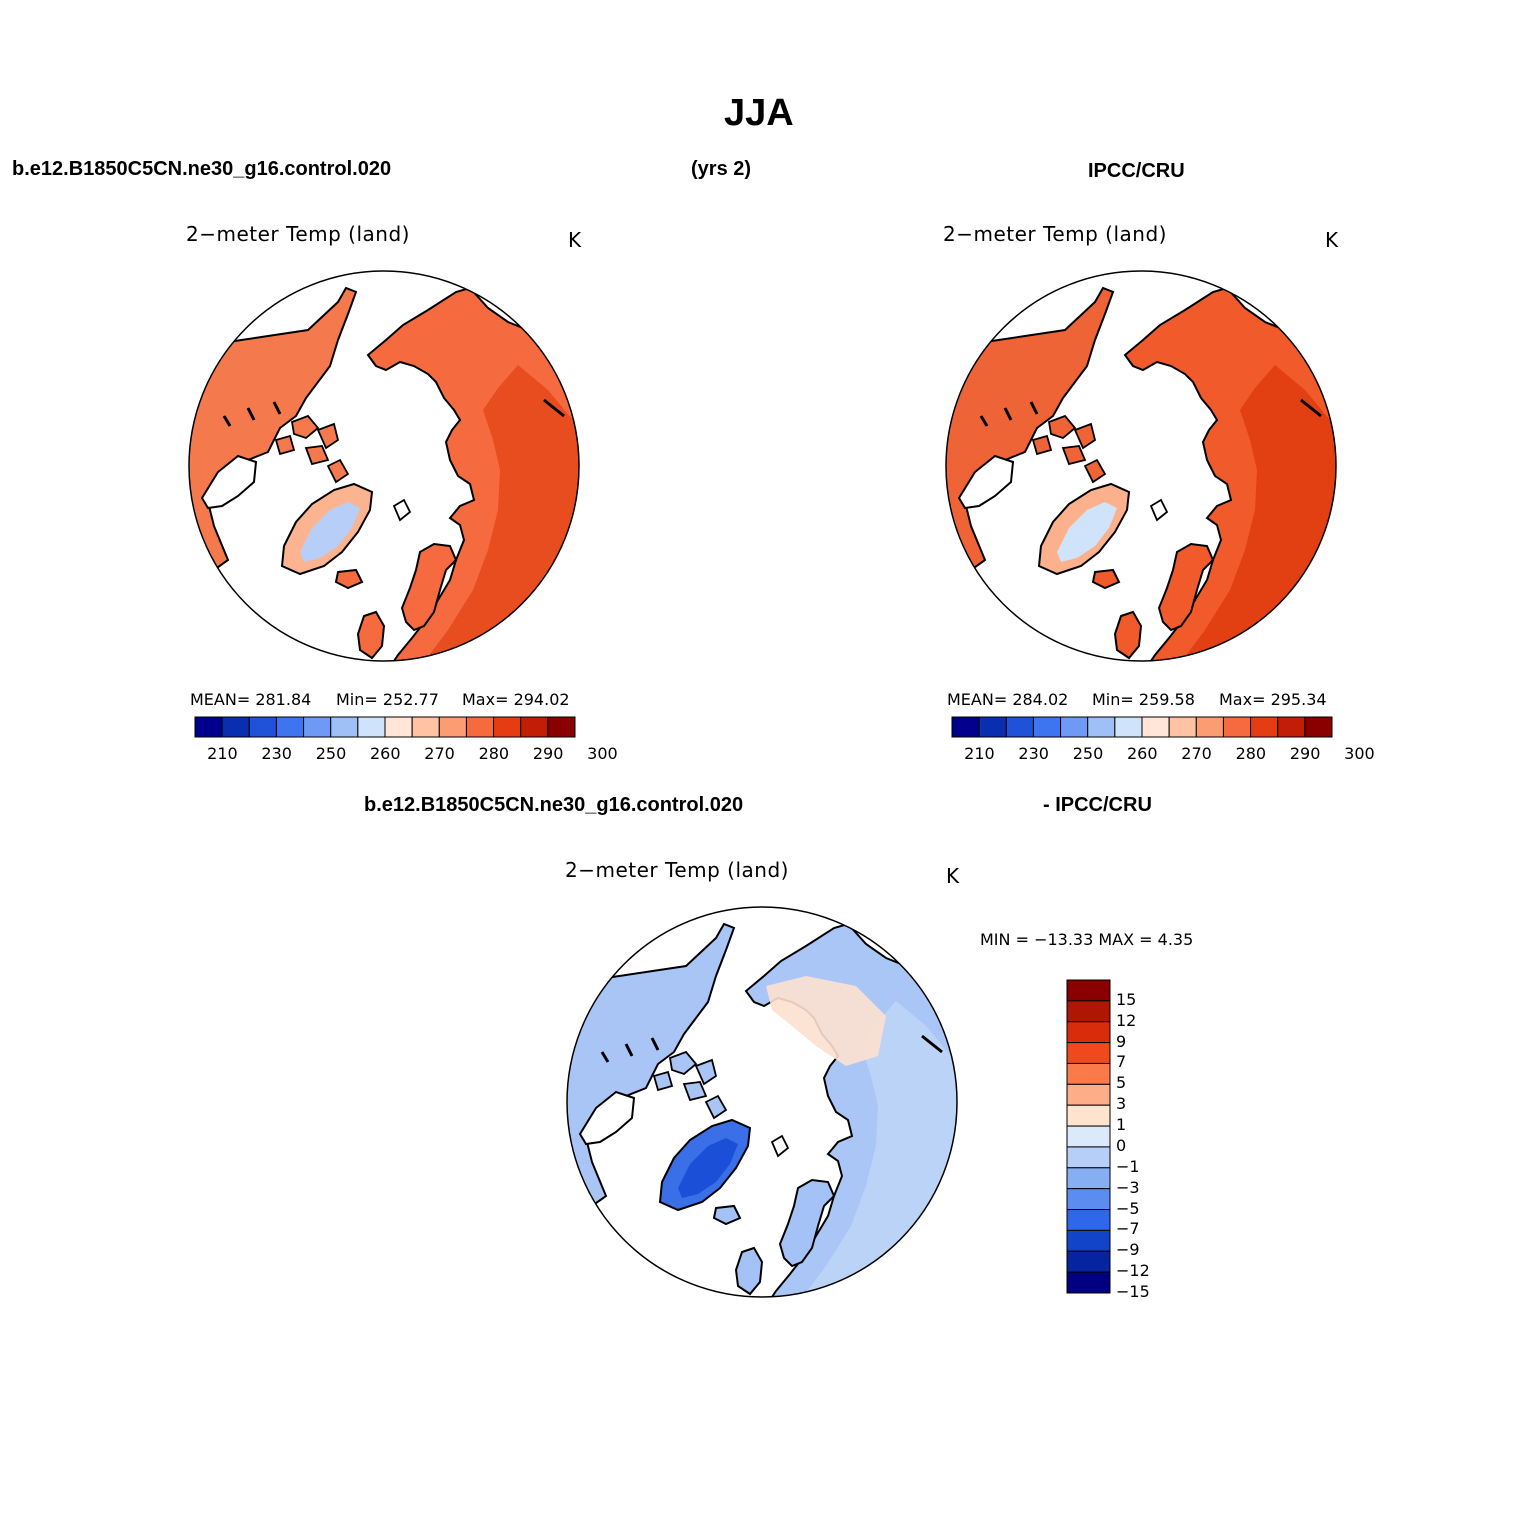  I want to click on panel-obs-title: 2−meter Temp (land), so click(1055, 234).